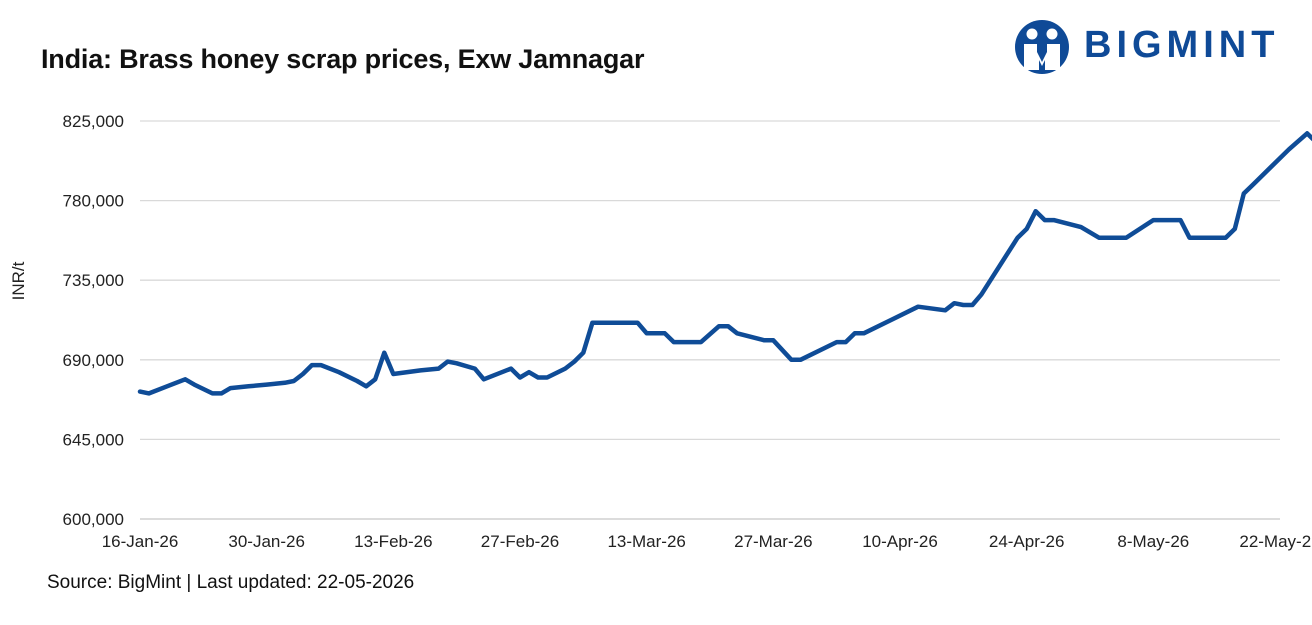 This screenshot has width=1312, height=625. Describe the element at coordinates (1153, 541) in the screenshot. I see `x-tick-label: 8-May-26` at that location.